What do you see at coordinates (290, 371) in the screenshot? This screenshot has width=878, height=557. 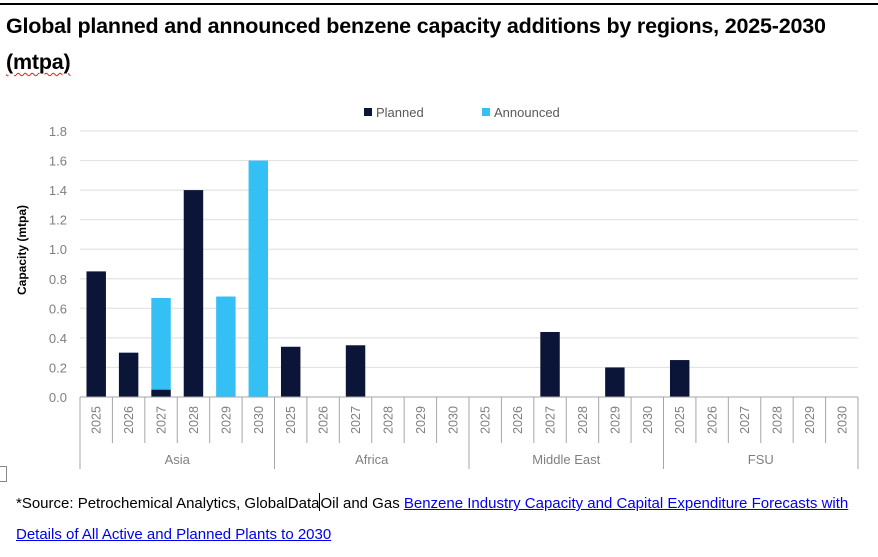 I see `bar-planned-africa-2025` at bounding box center [290, 371].